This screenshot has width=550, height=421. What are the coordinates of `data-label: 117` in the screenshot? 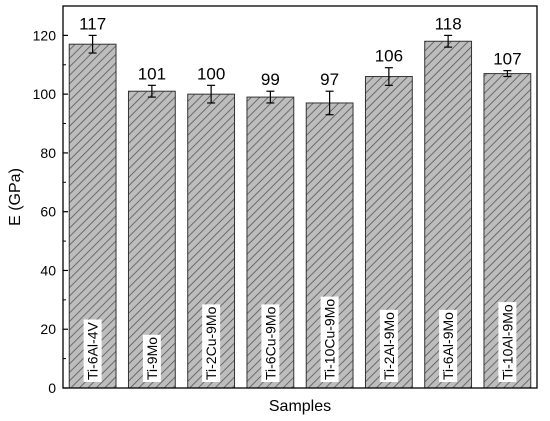 It's located at (92, 23).